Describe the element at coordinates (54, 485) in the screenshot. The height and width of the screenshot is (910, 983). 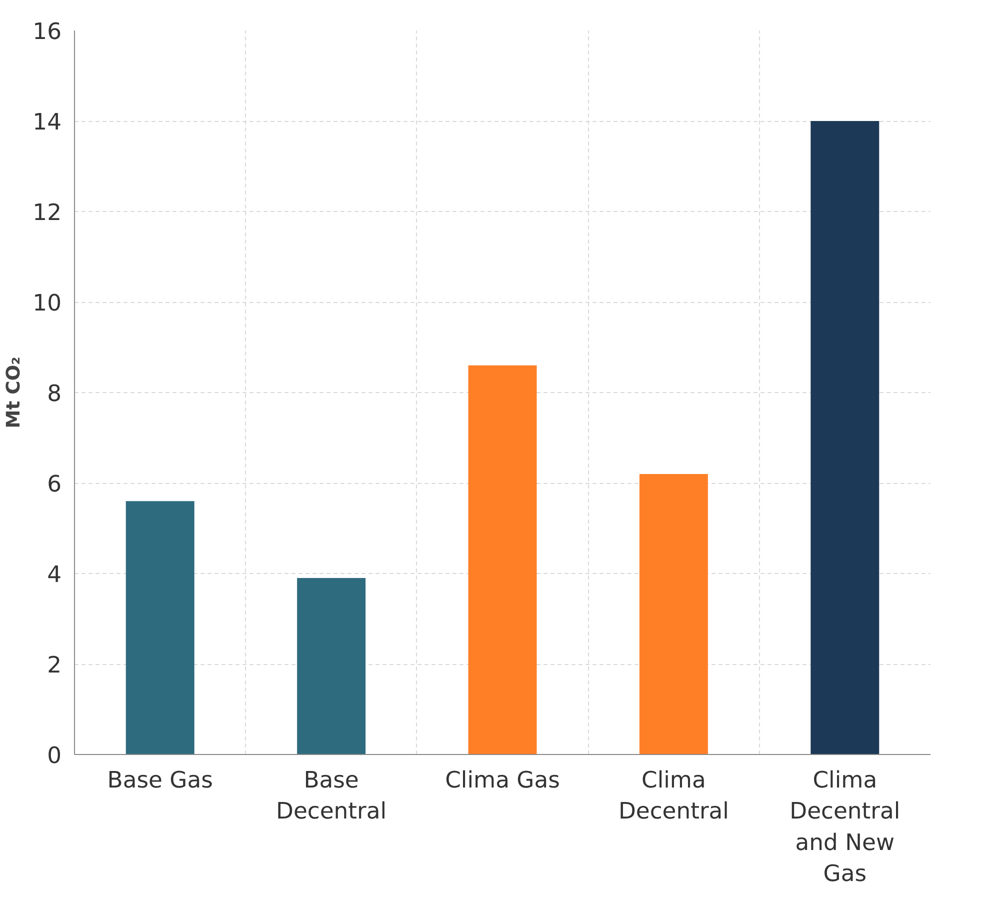
I see `y-tick-label: 6` at that location.